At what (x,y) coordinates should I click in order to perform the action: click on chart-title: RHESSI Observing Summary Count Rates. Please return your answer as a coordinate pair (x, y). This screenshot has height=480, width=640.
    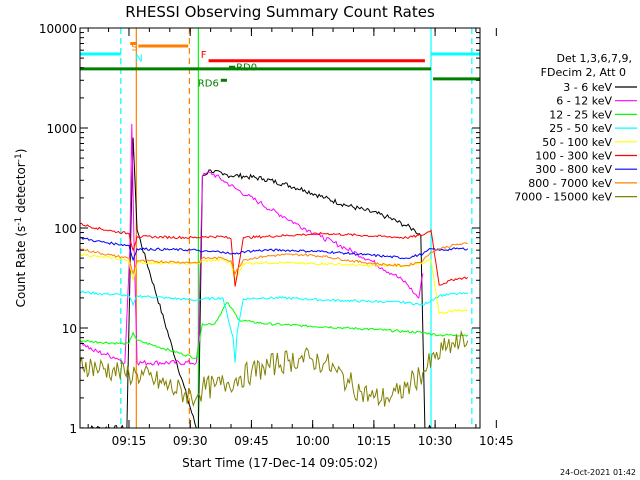
    Looking at the image, I should click on (280, 12).